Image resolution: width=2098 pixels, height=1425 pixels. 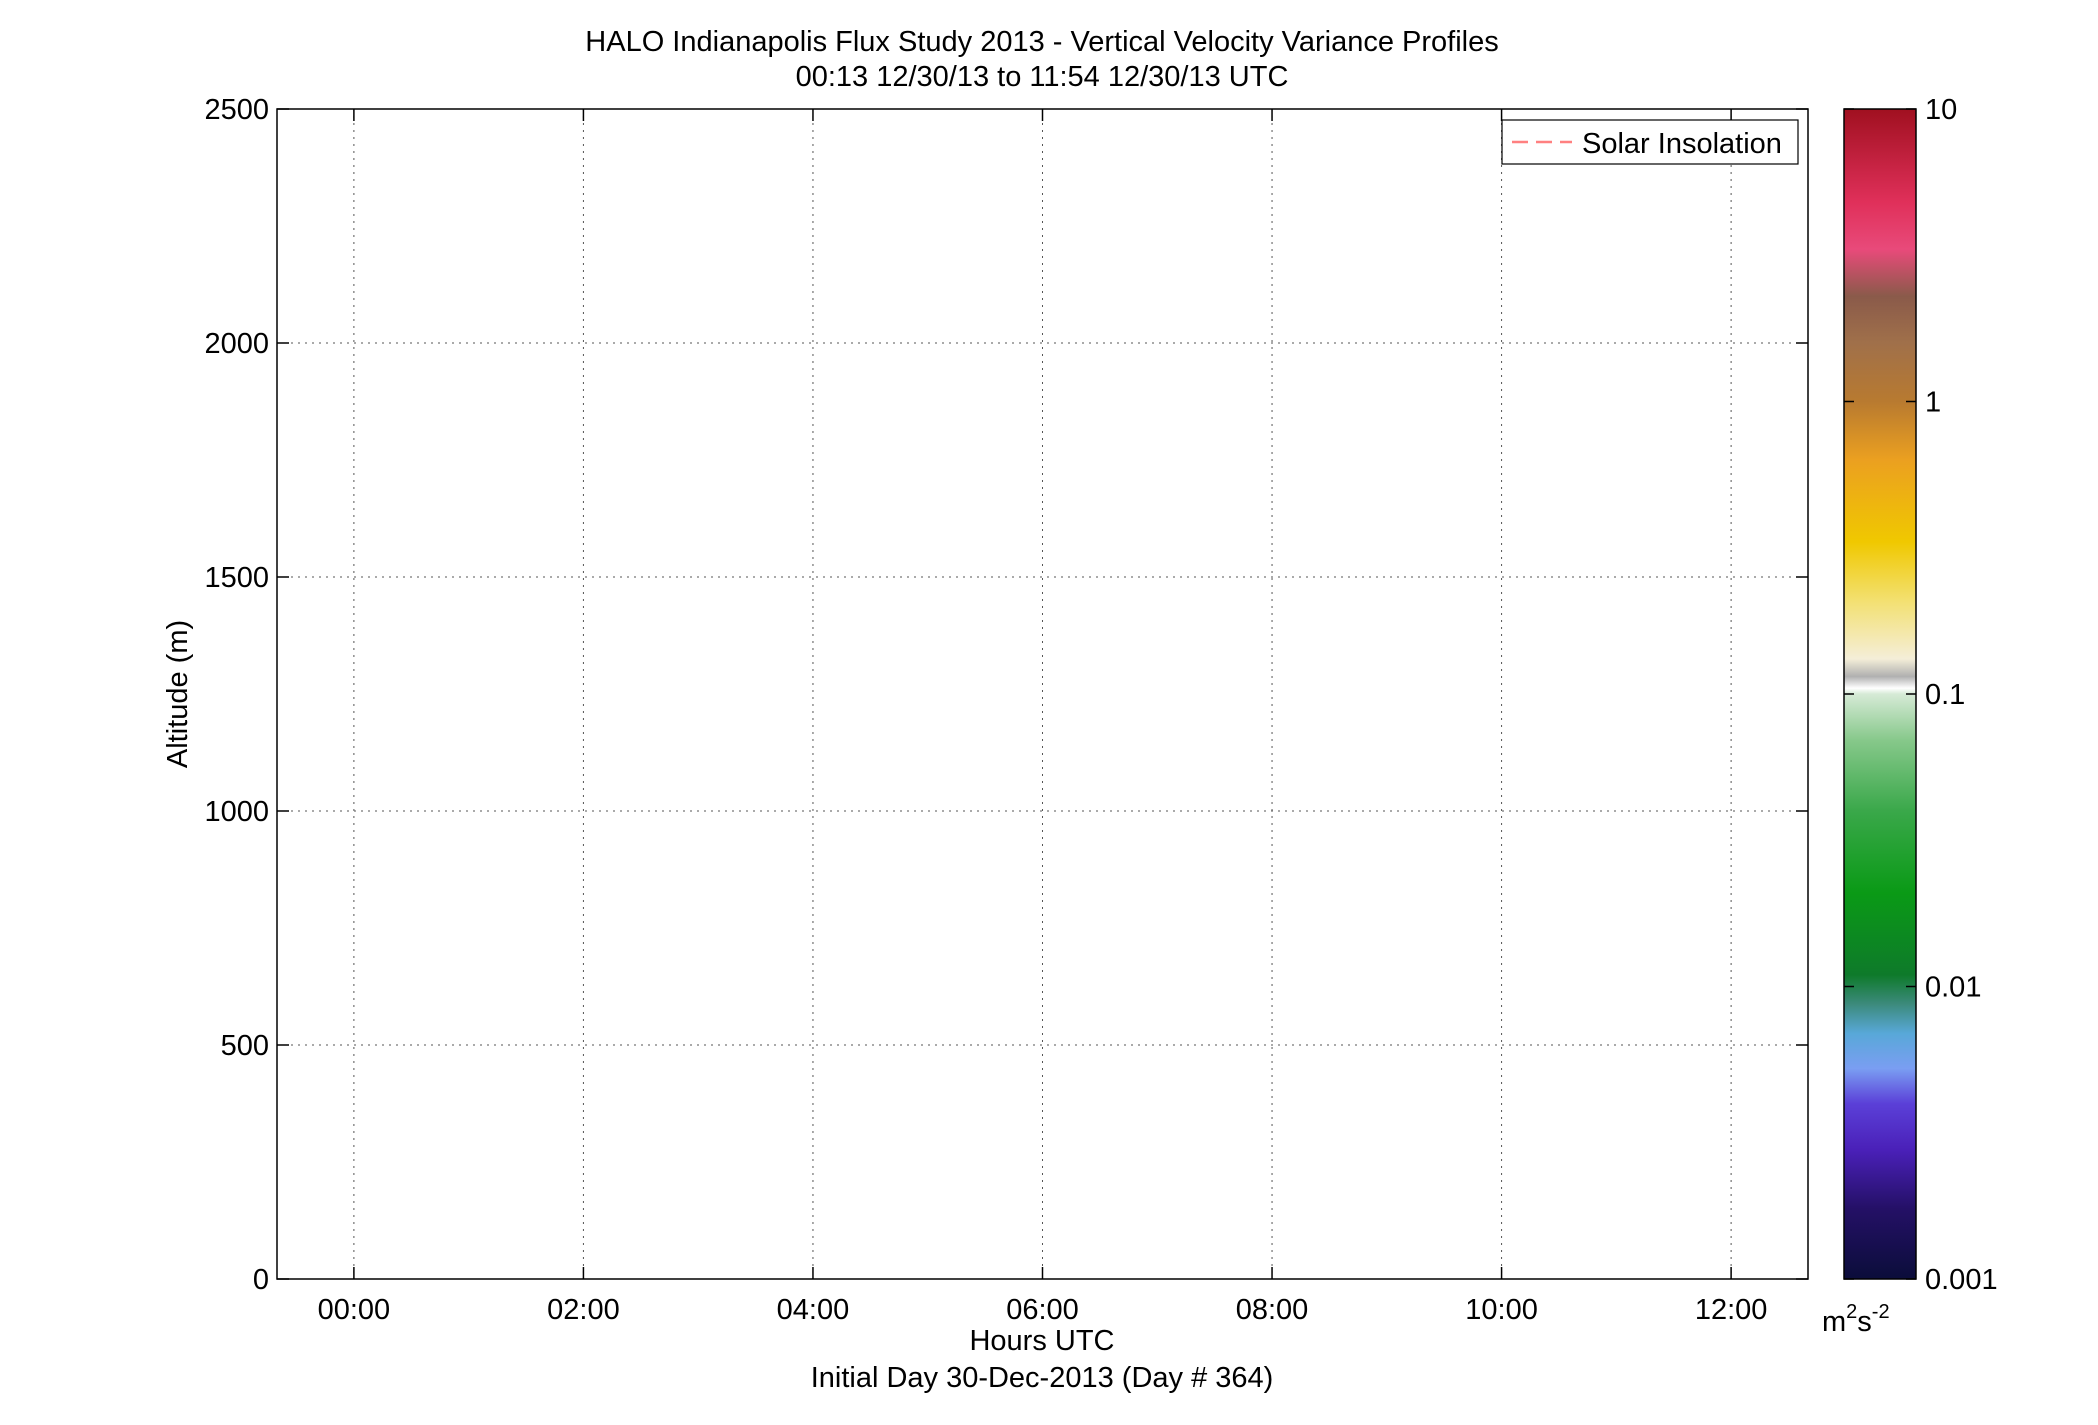 I want to click on x-axis-label: Hours UTC, so click(x=1041, y=1341).